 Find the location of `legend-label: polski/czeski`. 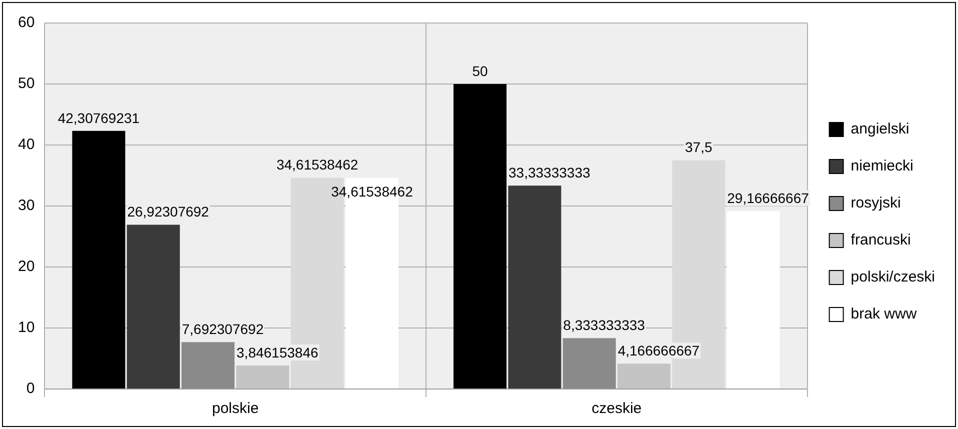

legend-label: polski/czeski is located at coordinates (893, 277).